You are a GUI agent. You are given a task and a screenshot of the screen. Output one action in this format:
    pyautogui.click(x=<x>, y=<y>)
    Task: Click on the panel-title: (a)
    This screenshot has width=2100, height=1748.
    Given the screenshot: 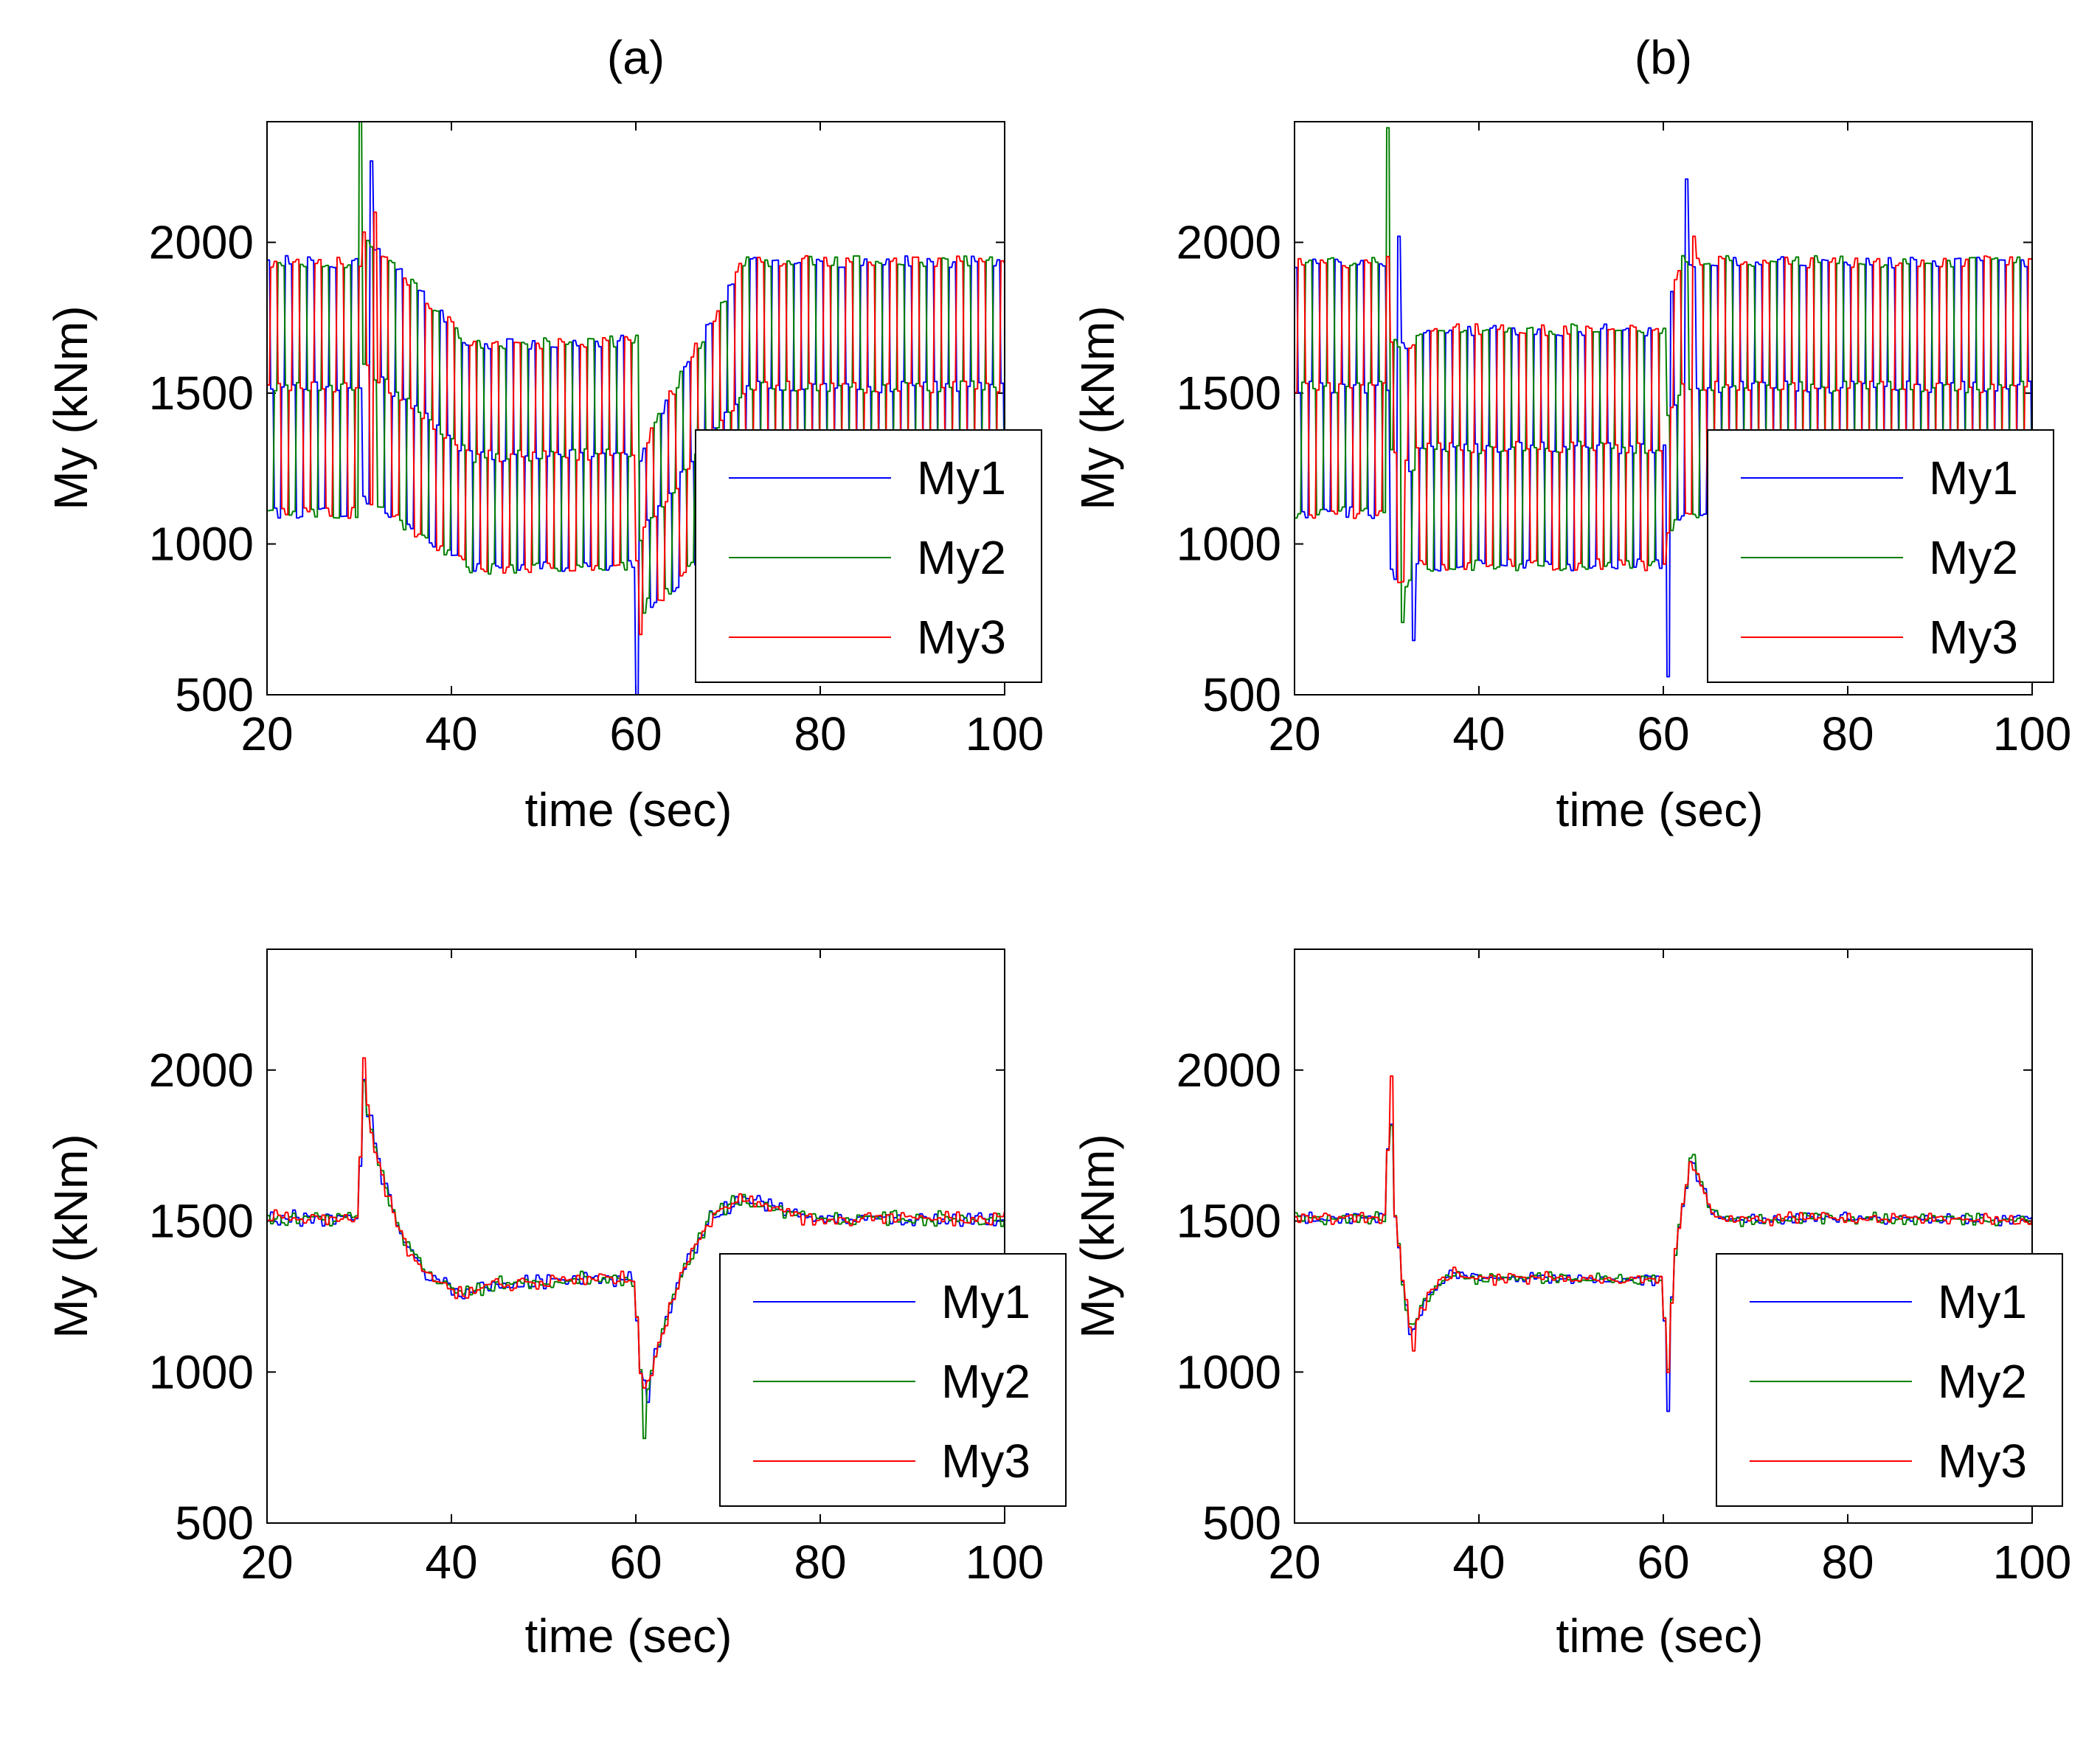 What is the action you would take?
    pyautogui.click(x=636, y=57)
    